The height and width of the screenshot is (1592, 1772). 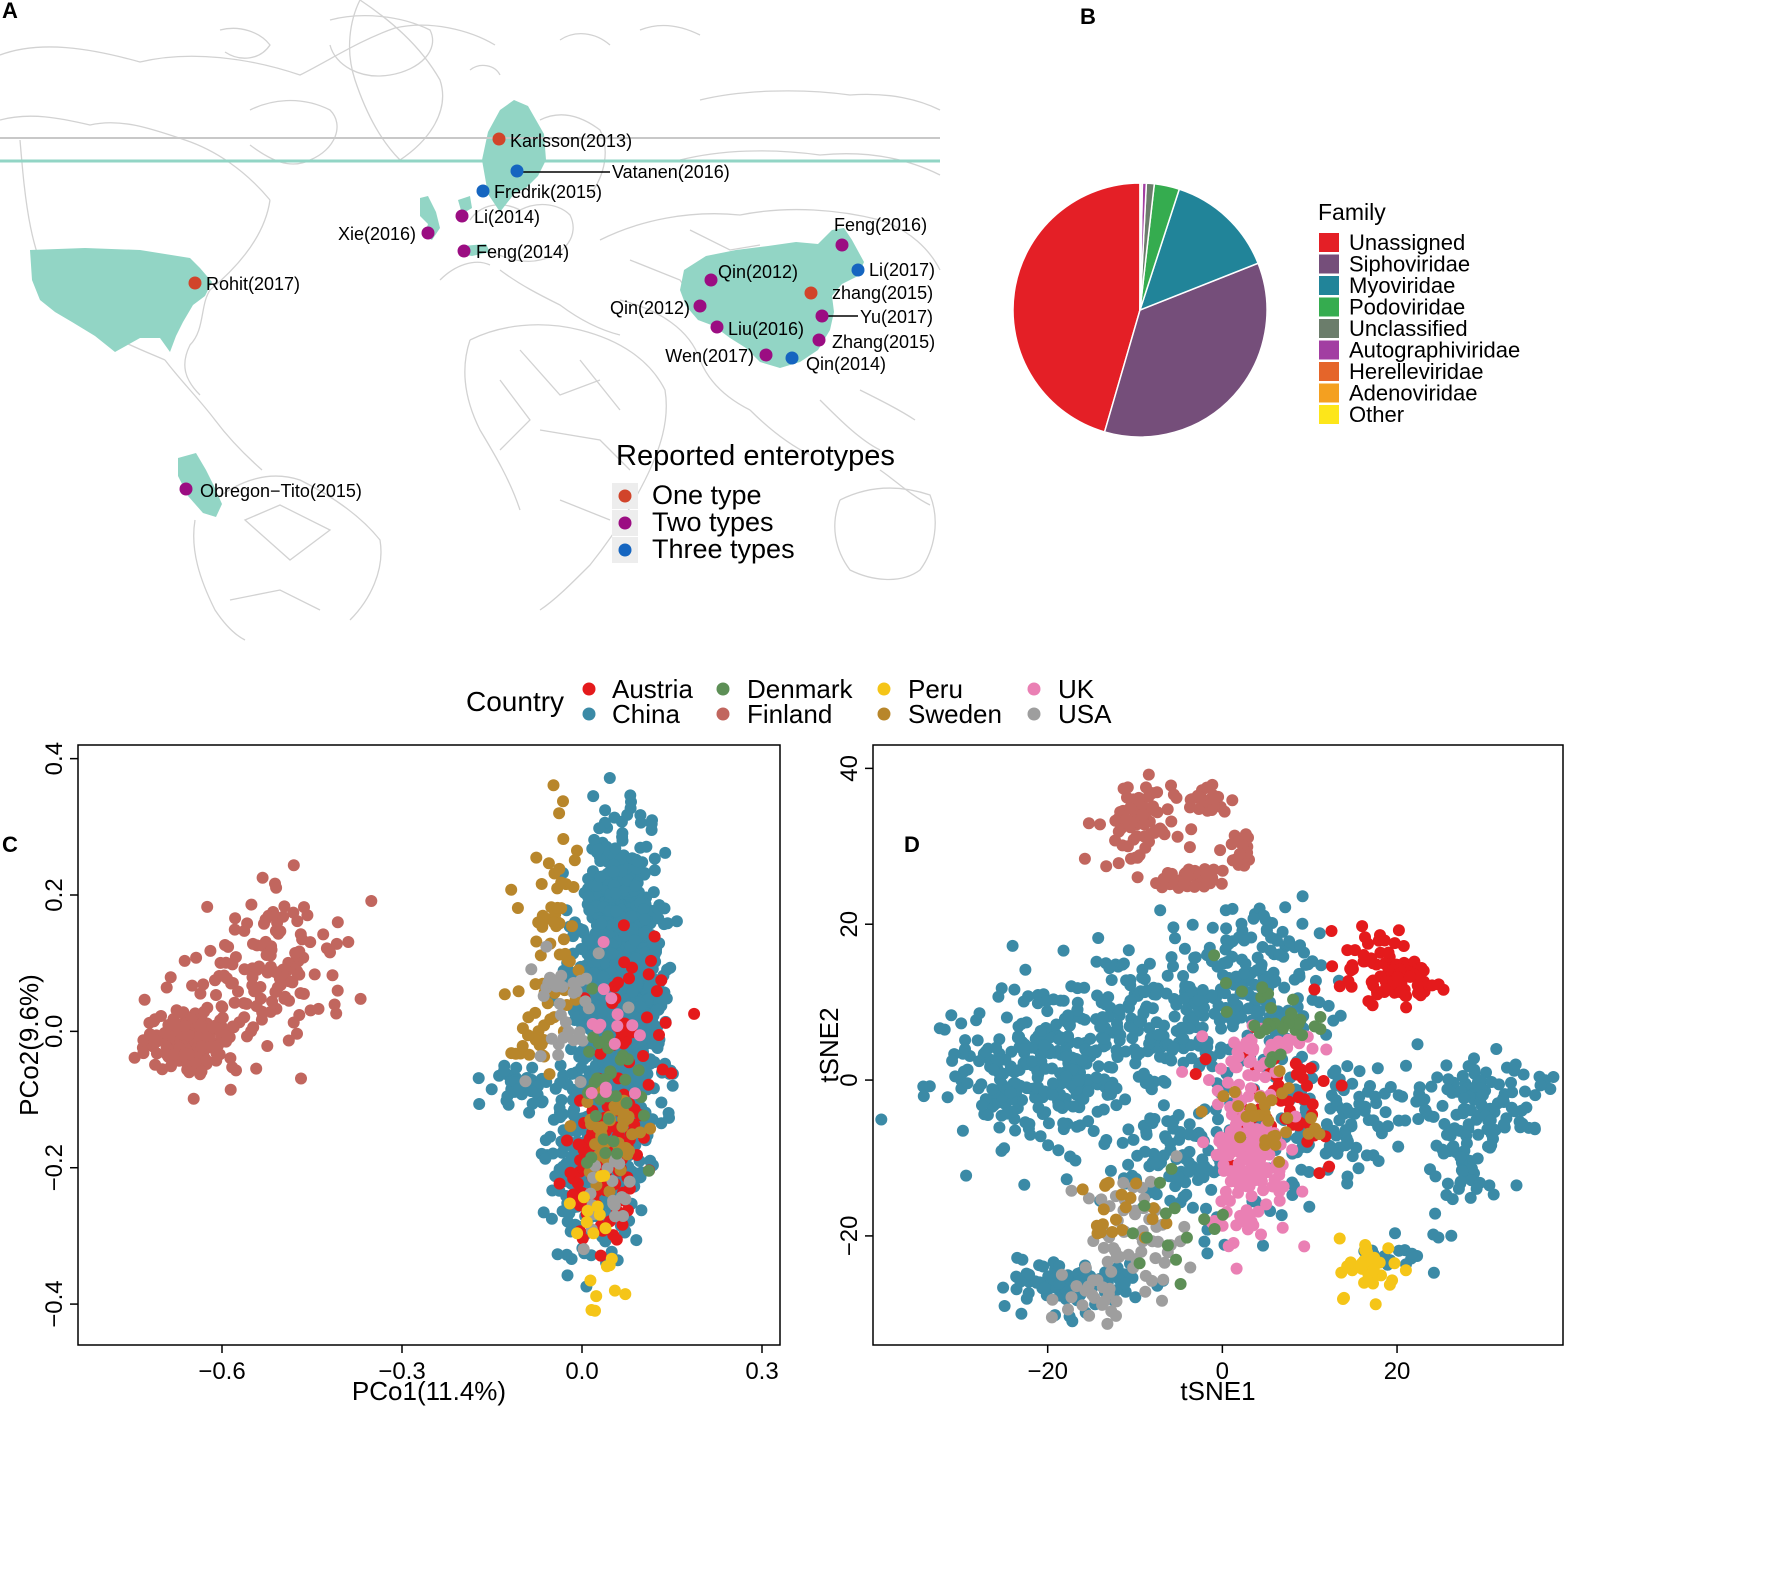 I want to click on x-tick-label: 20, so click(x=1397, y=1371).